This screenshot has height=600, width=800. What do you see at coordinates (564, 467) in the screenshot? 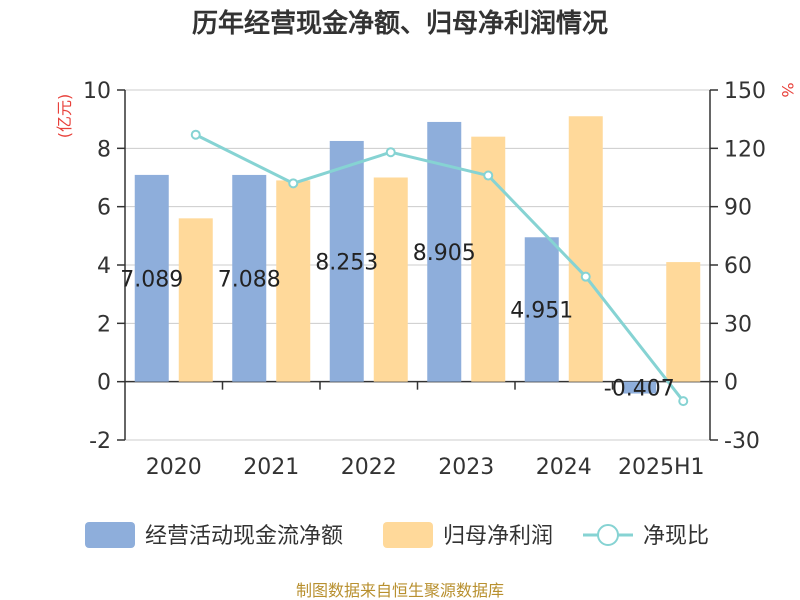
I see `category-label: 2024` at bounding box center [564, 467].